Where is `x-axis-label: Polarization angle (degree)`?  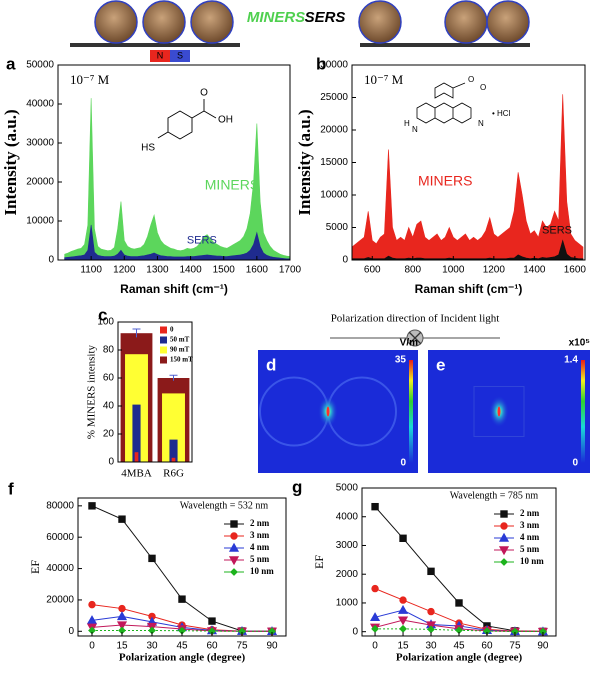
x-axis-label: Polarization angle (degree) is located at coordinates (182, 658).